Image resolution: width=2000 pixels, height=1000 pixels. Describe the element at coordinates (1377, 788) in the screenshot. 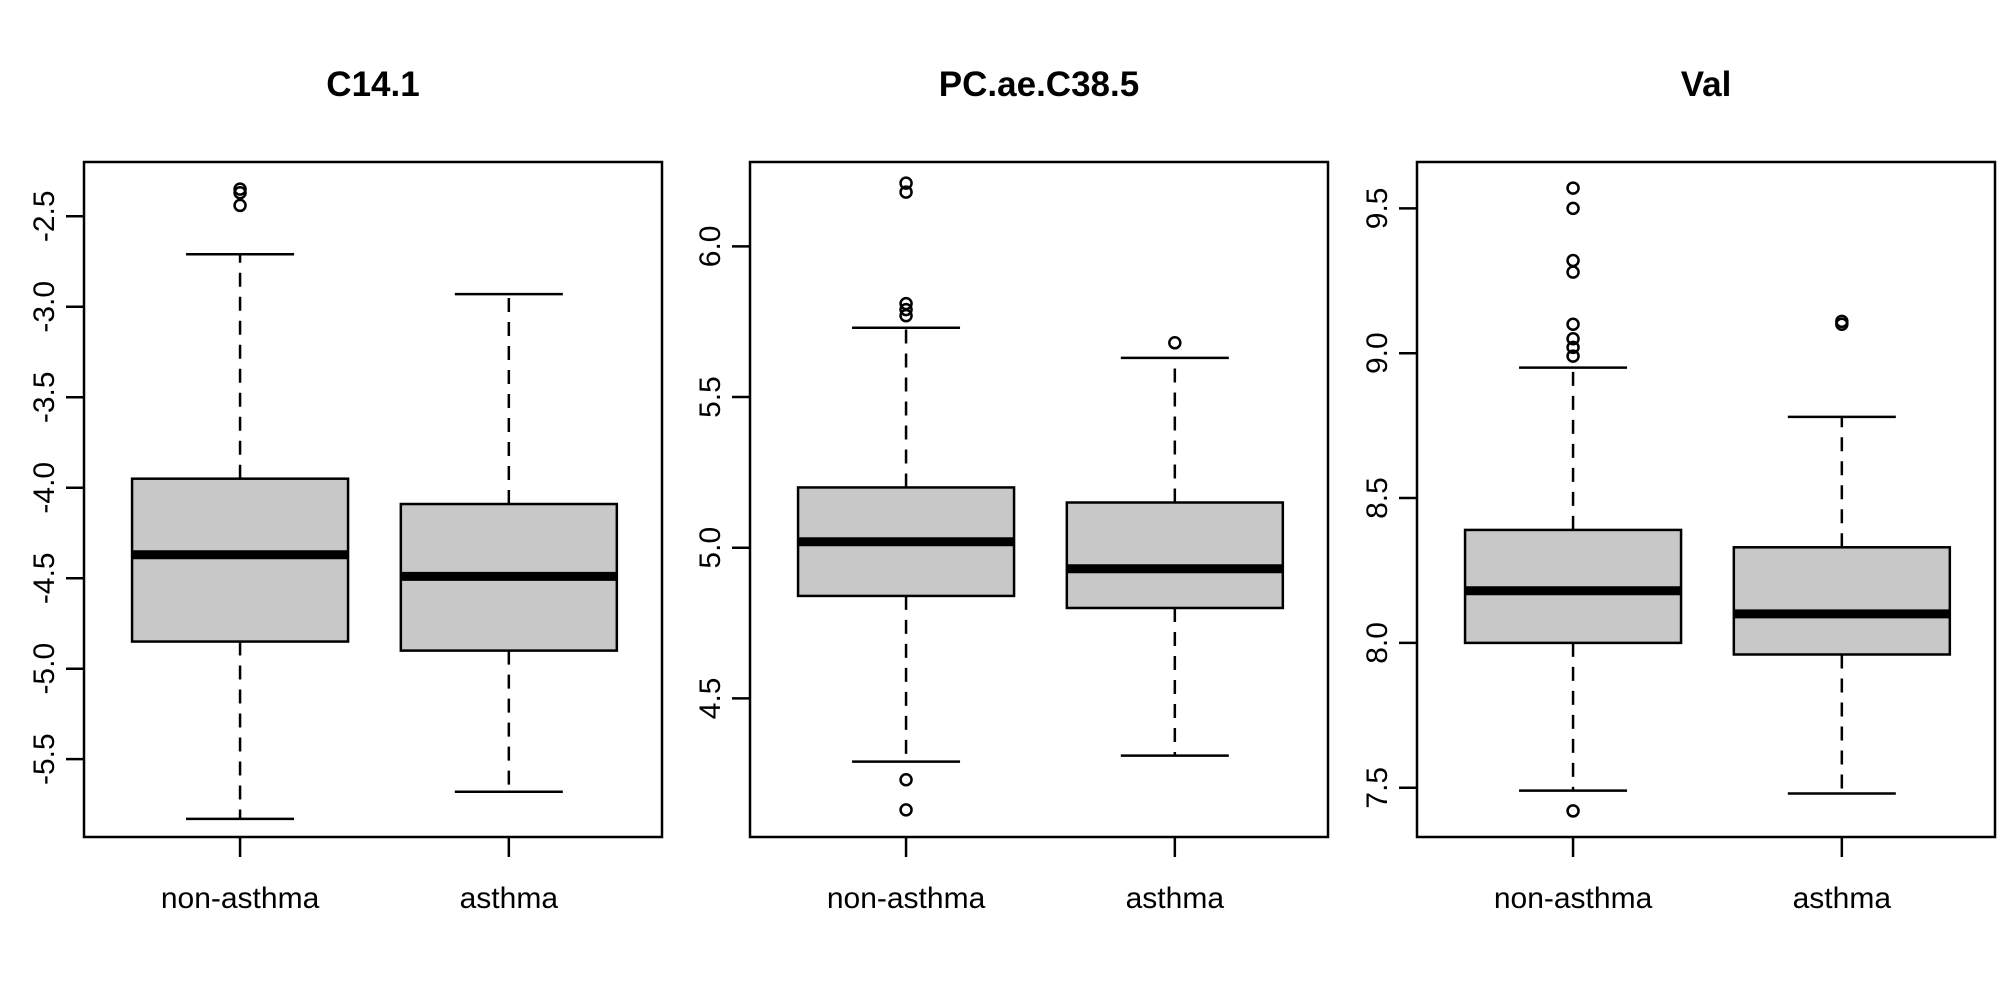

I see `y-tick-label: 7.5` at that location.